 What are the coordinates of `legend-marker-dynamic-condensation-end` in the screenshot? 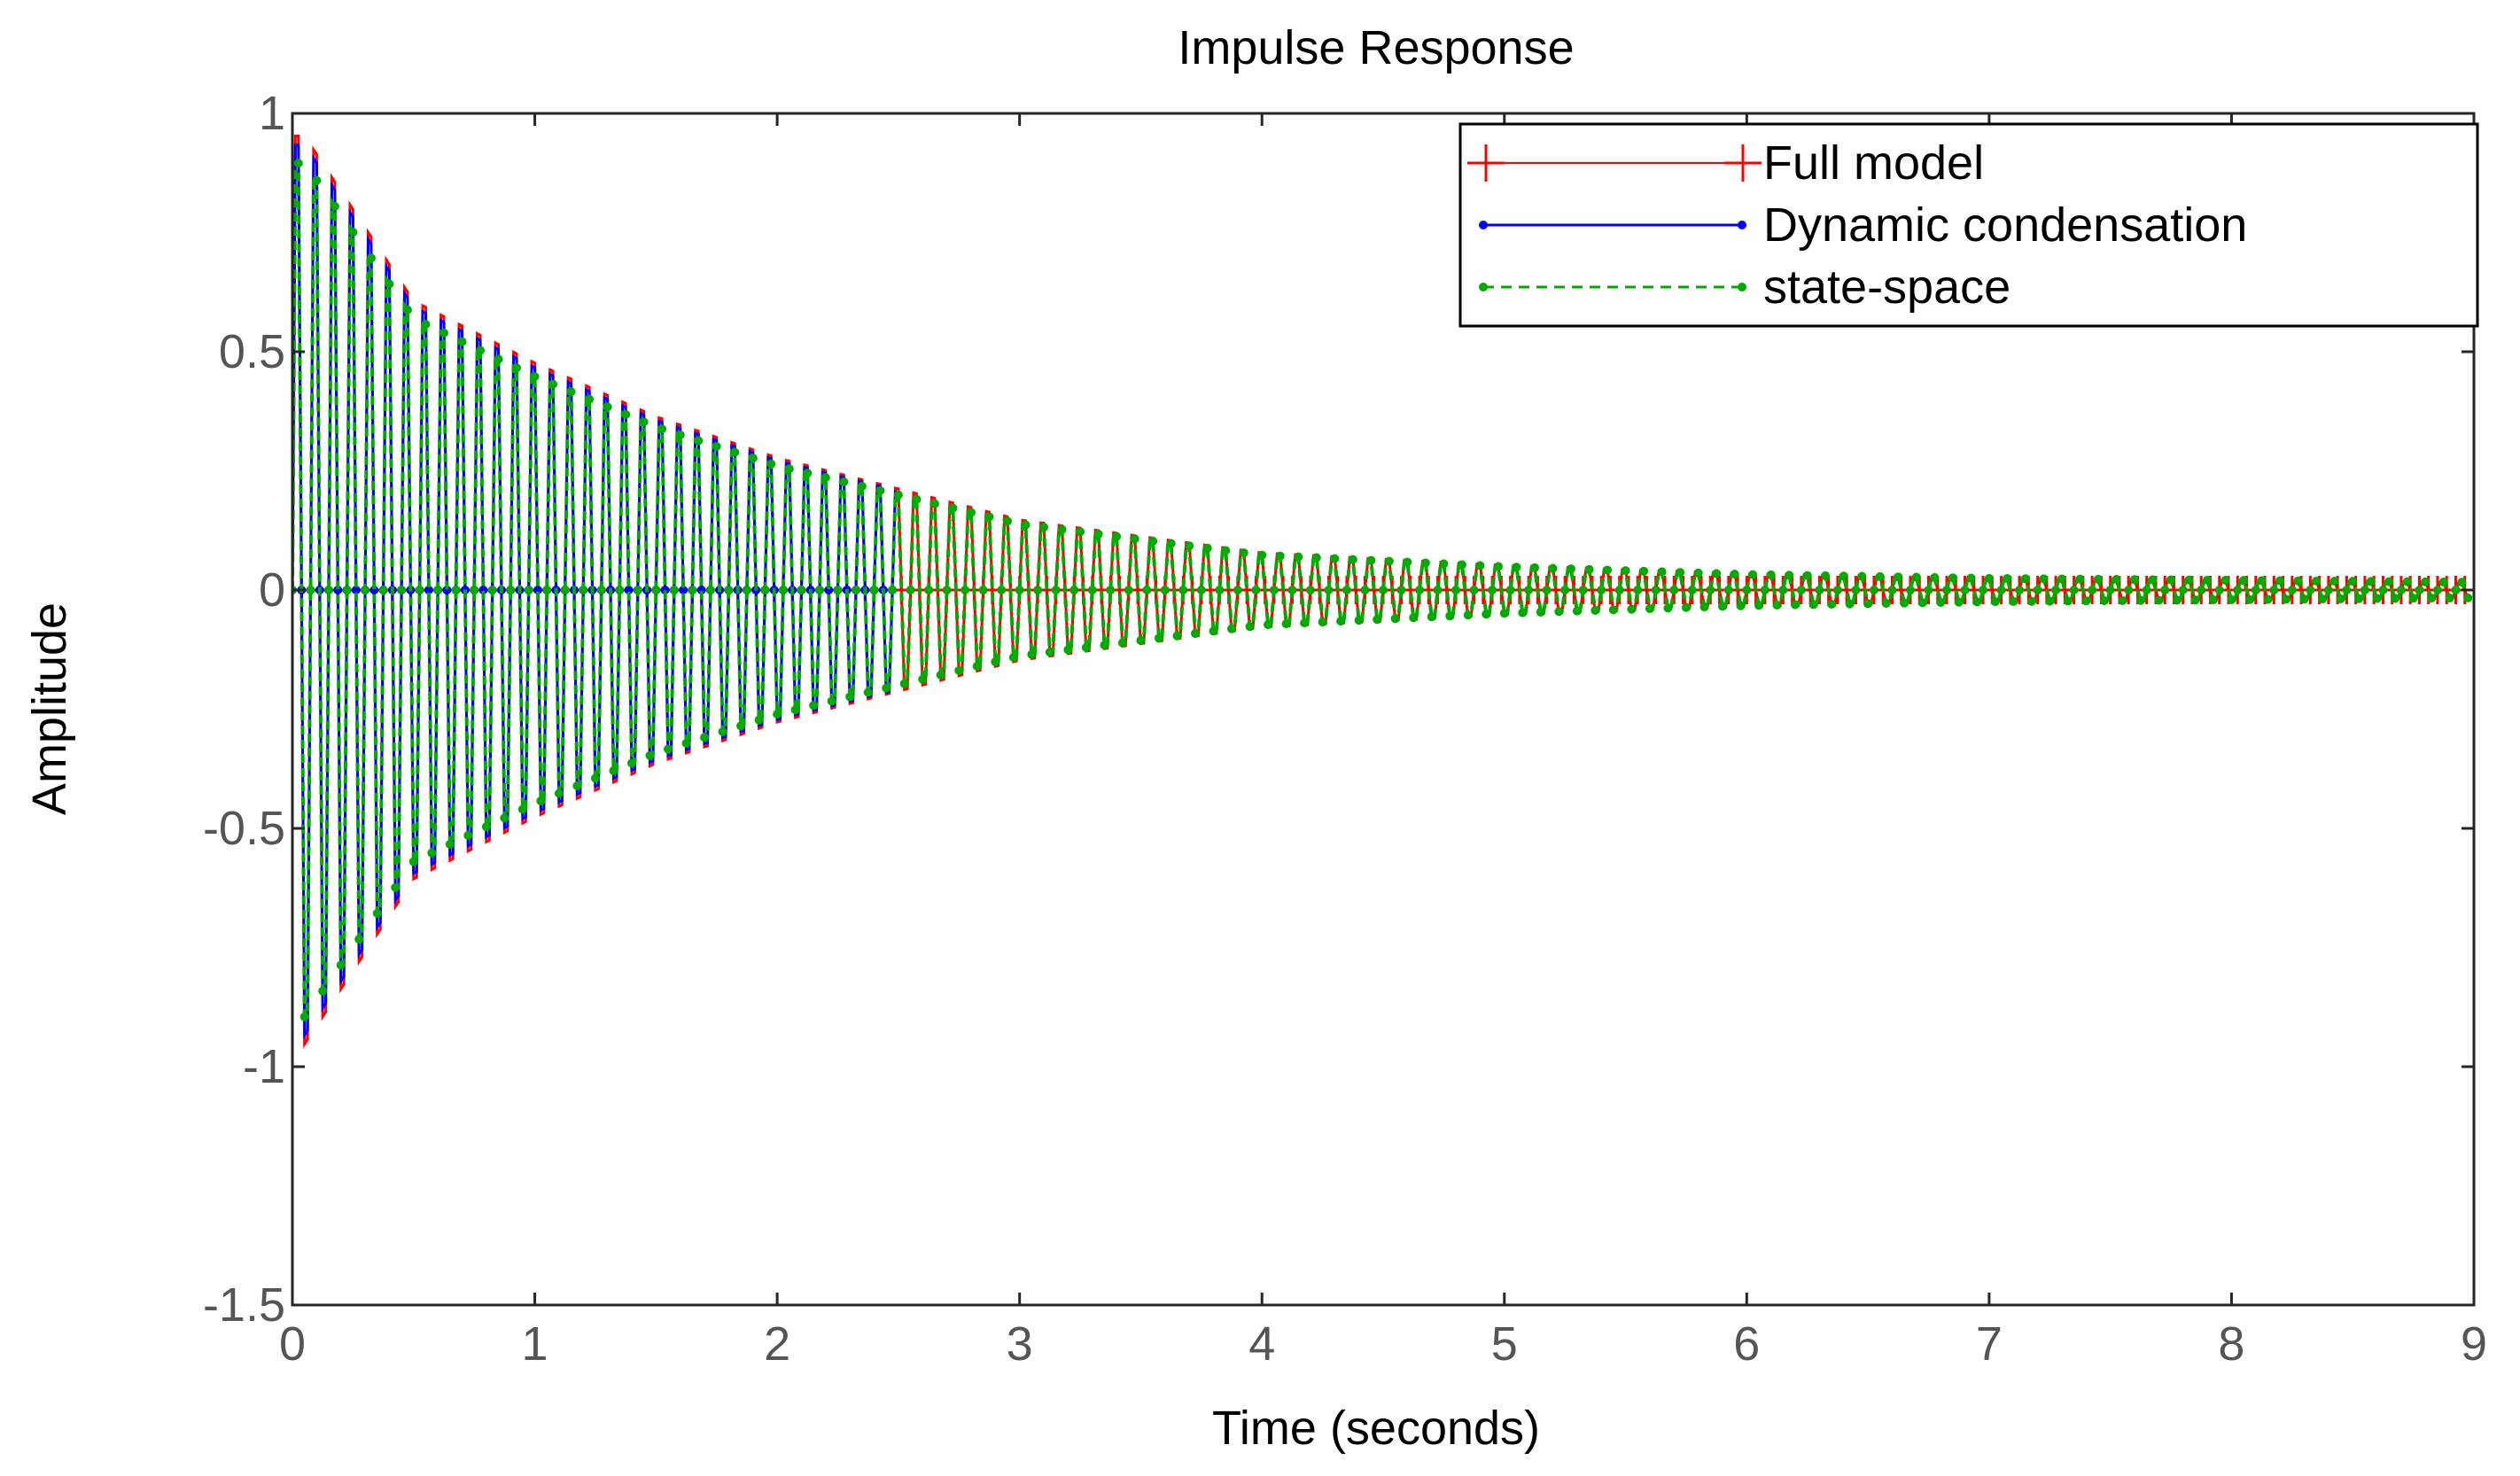 It's located at (1742, 225).